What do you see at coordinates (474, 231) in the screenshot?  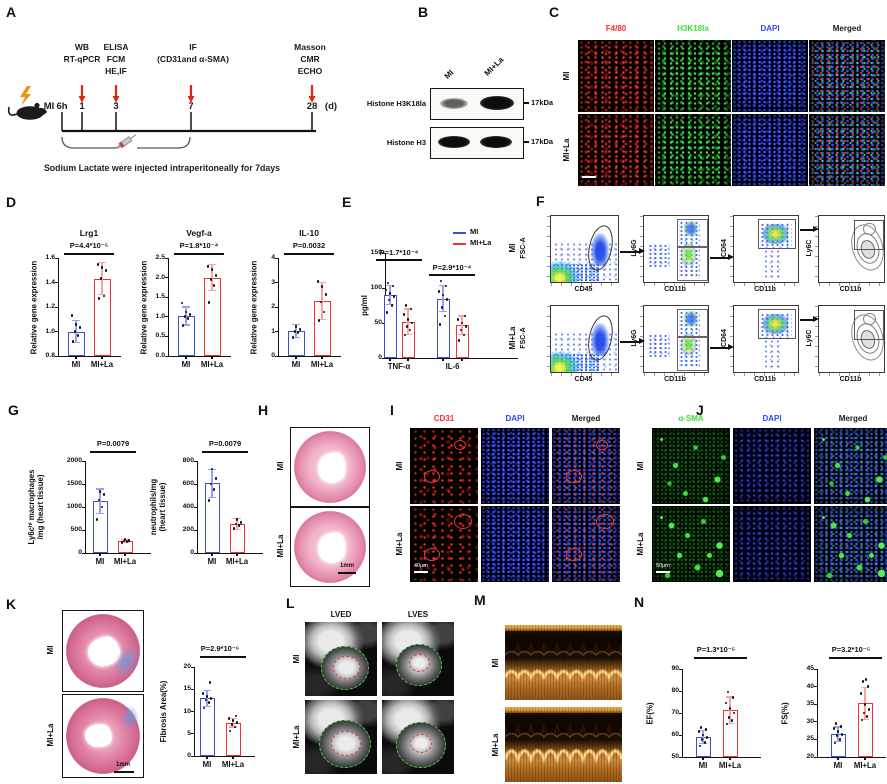 I see `legend-label: MI` at bounding box center [474, 231].